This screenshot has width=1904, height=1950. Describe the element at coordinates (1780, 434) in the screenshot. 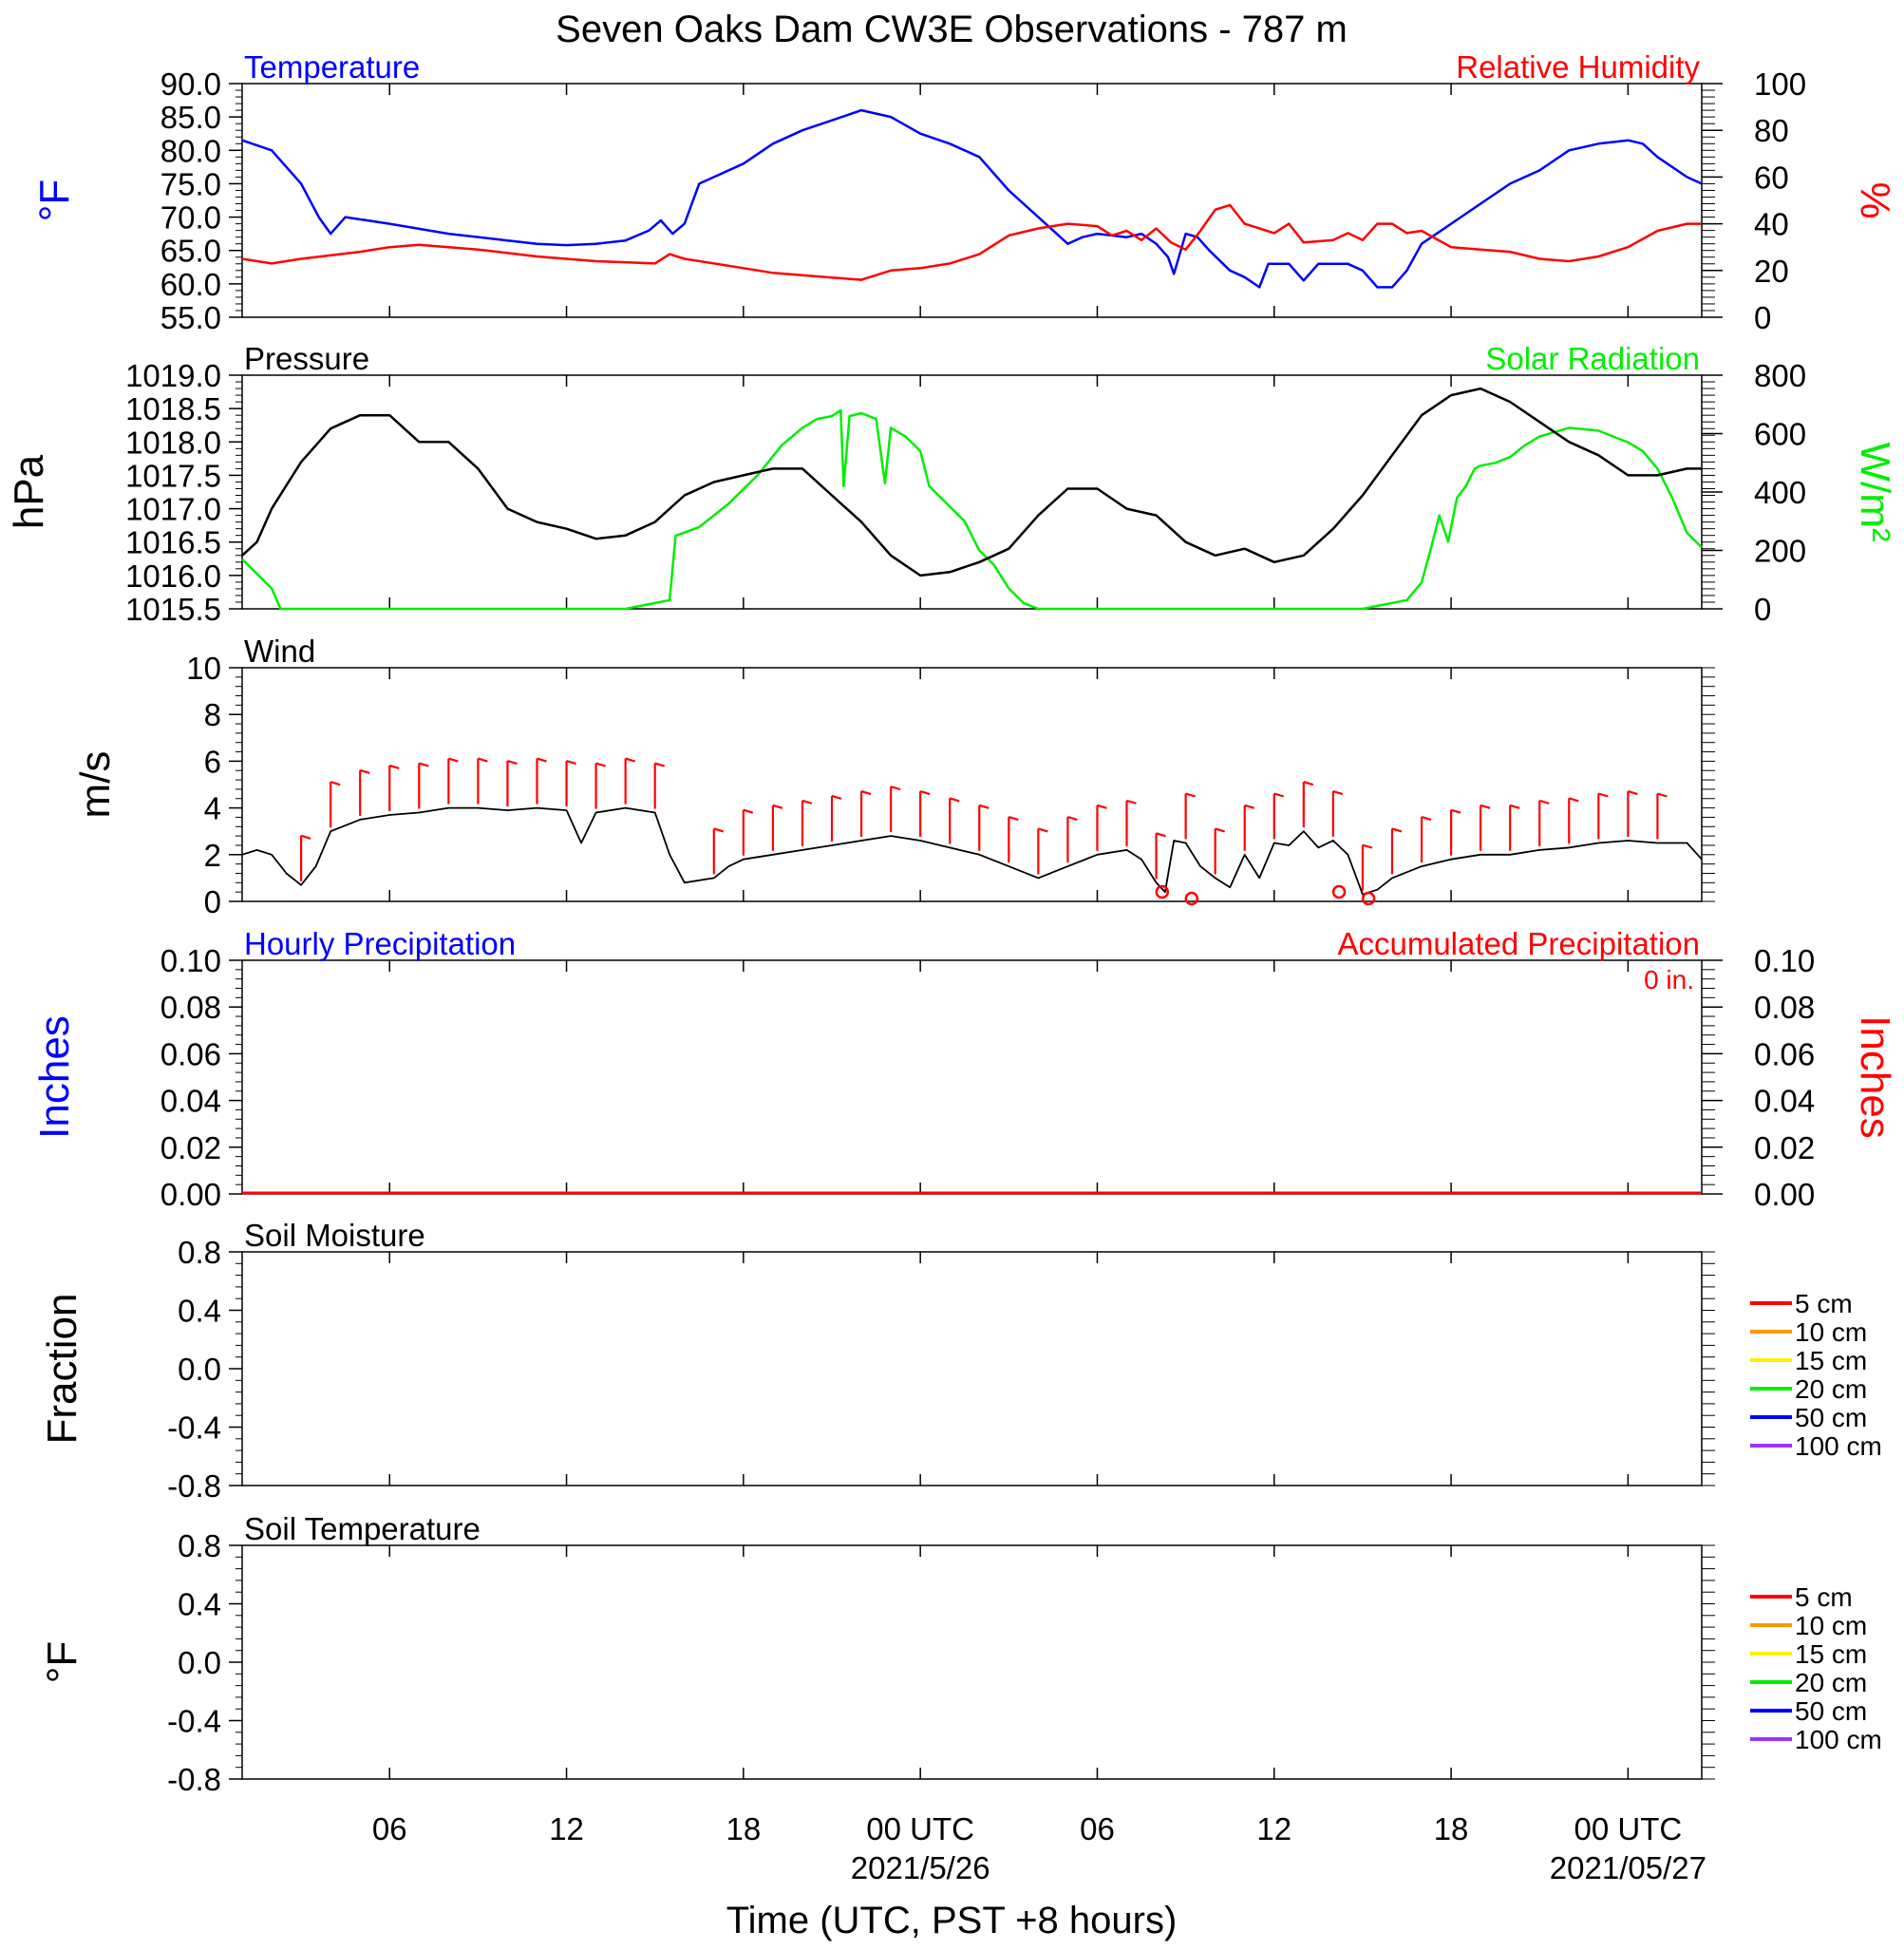

I see `right-tick-label: 600` at that location.